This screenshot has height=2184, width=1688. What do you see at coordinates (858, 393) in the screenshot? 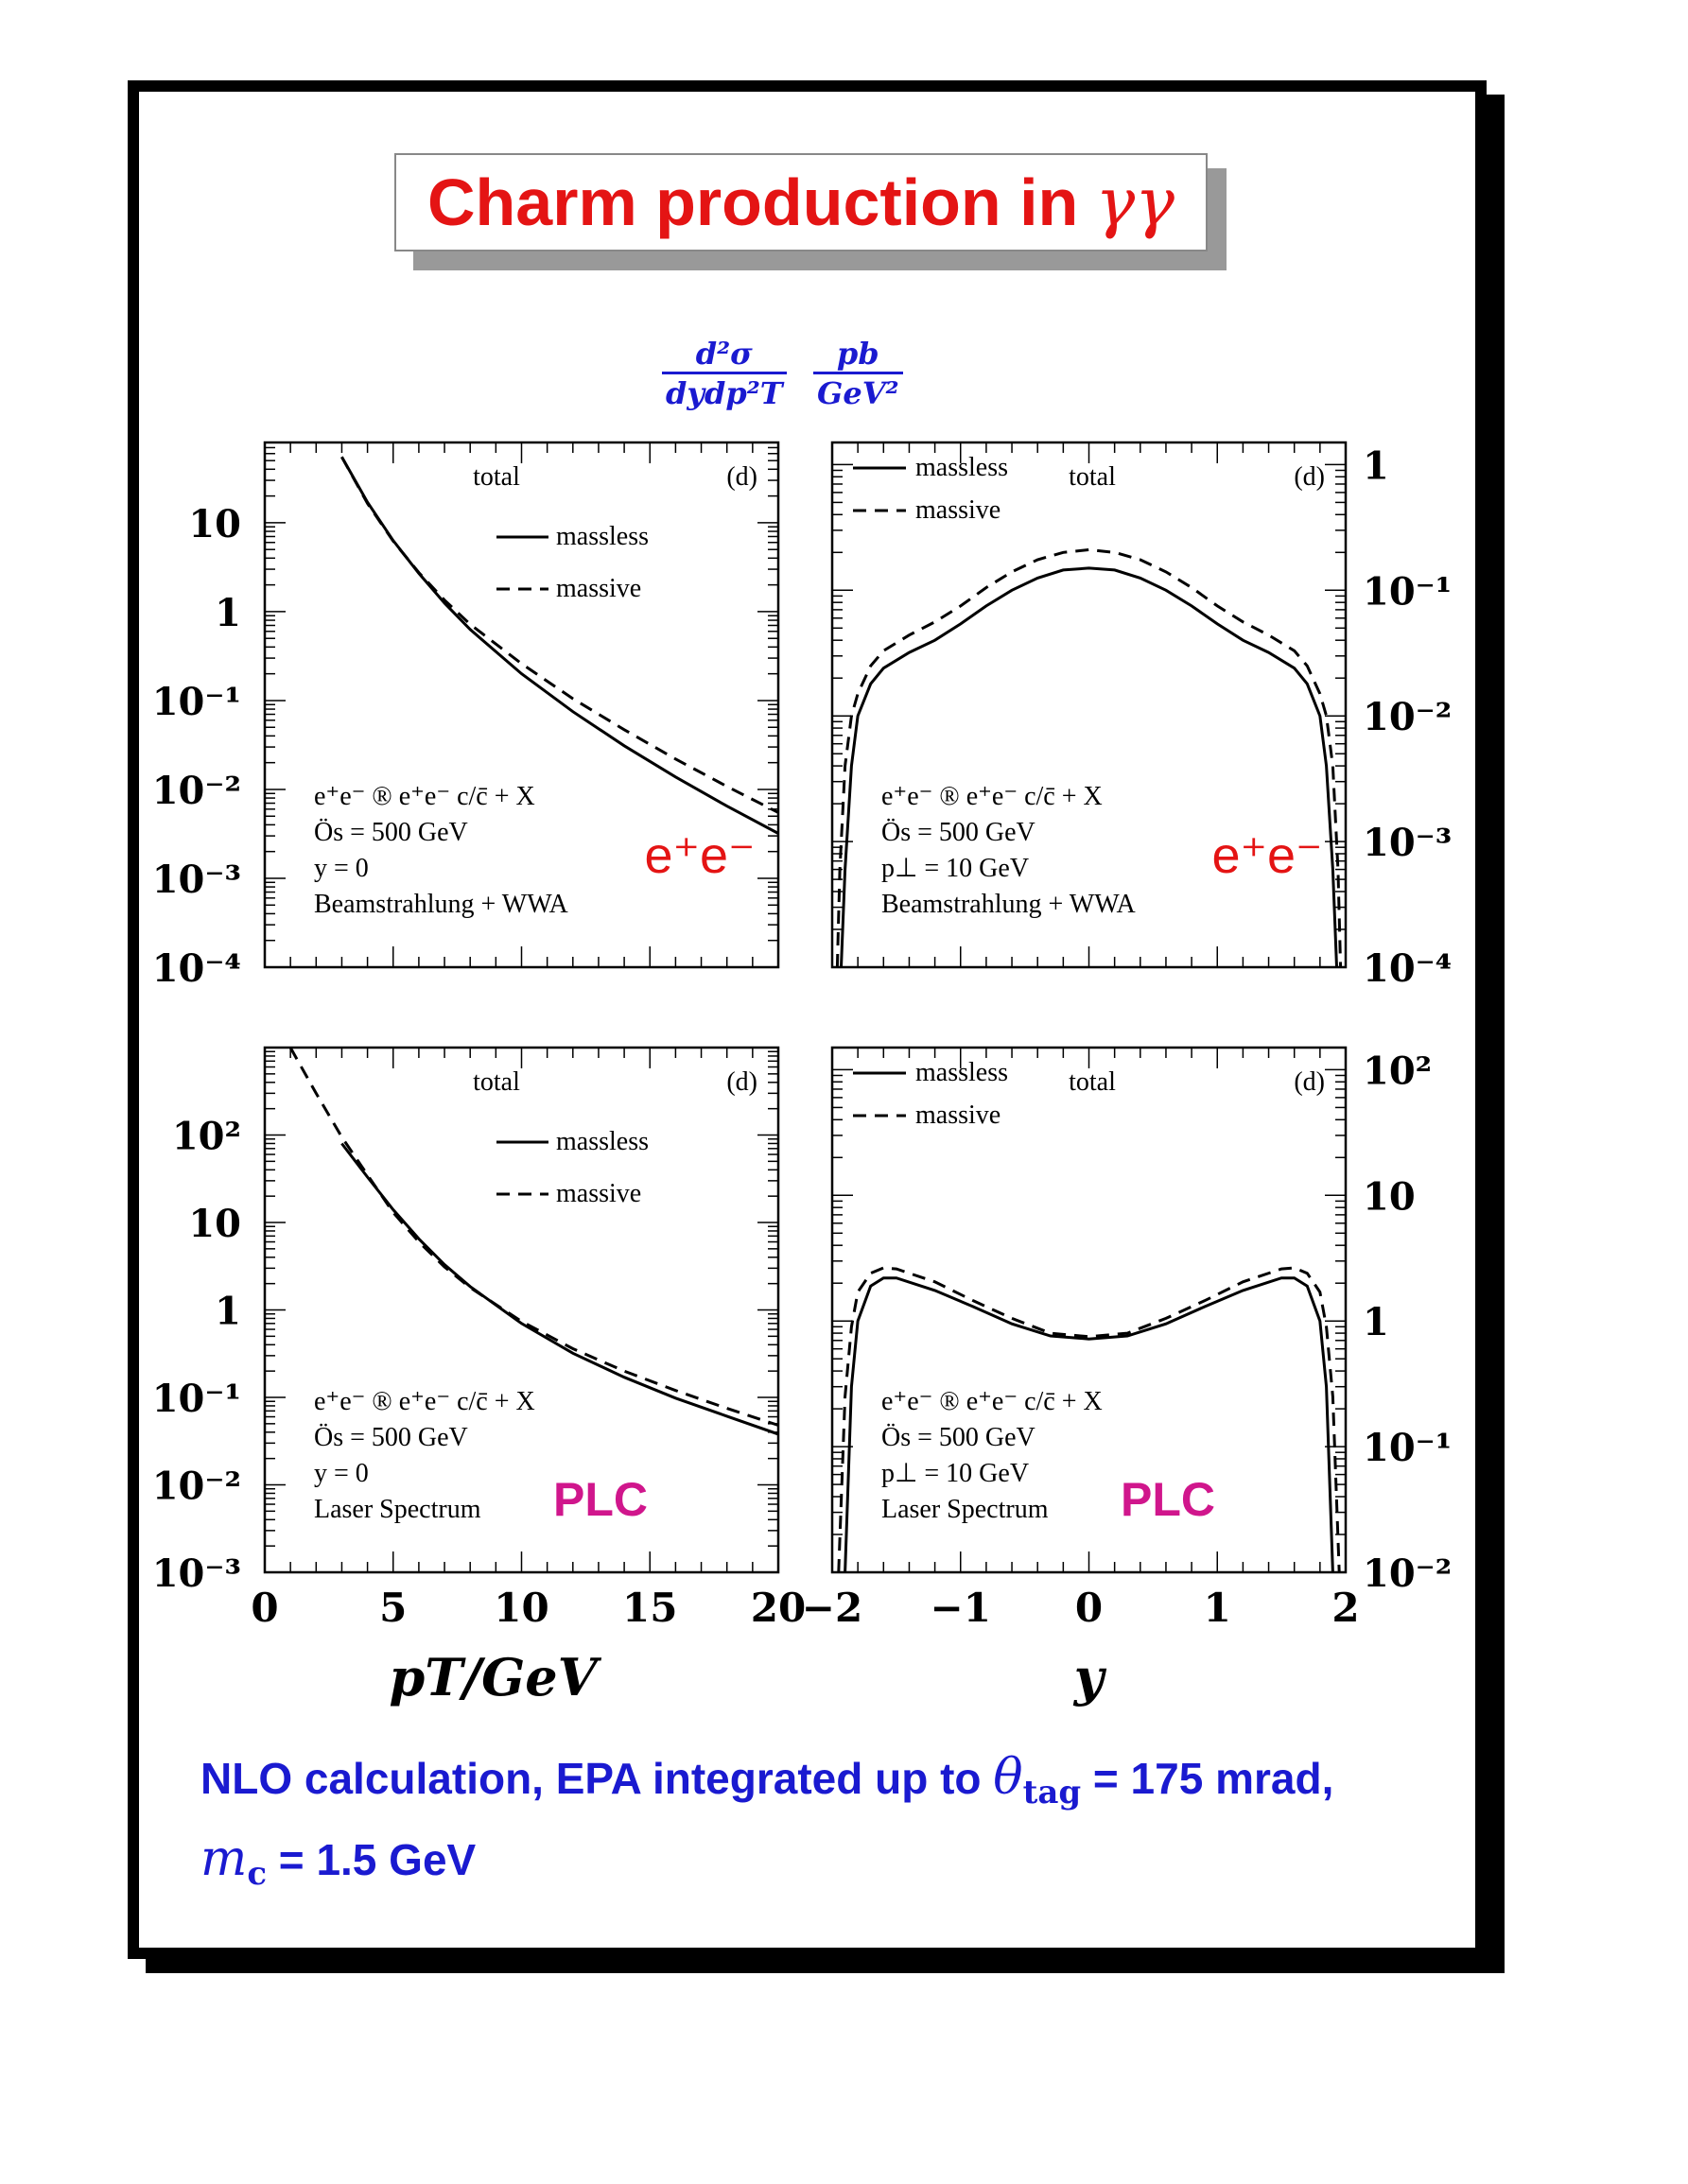
I see `ylabel-unit-denominator: GeV²` at bounding box center [858, 393].